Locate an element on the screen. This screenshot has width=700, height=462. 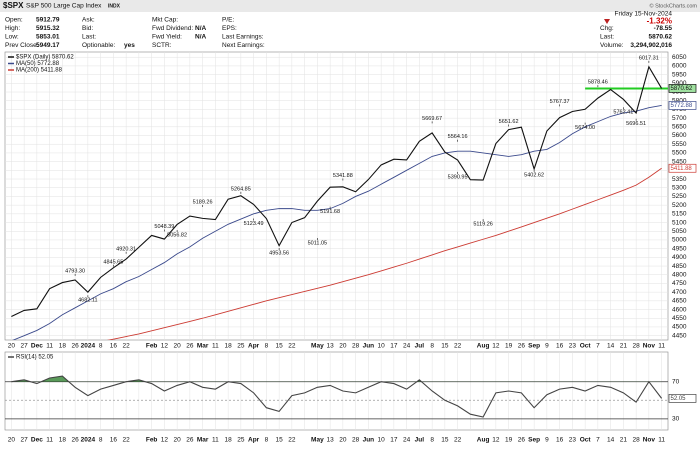
y-tick-label: 4950 is located at coordinates (679, 248).